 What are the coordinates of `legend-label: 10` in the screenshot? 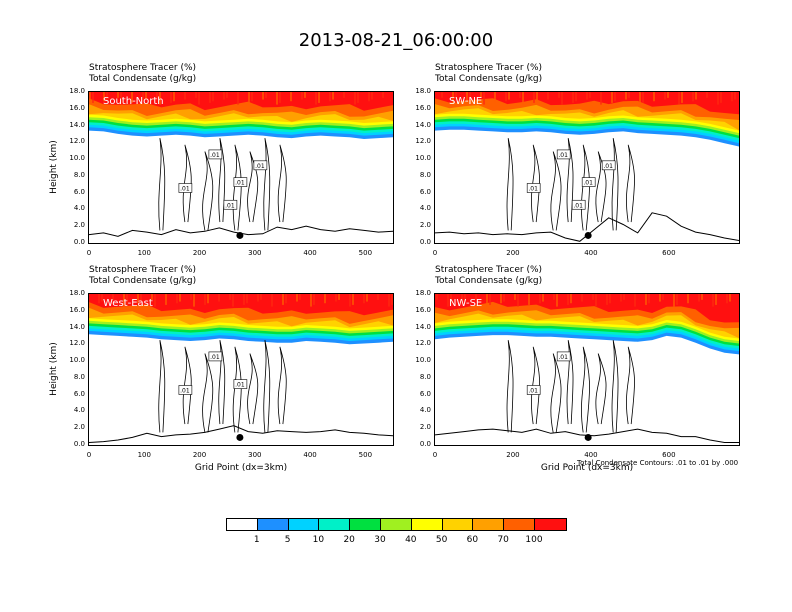 It's located at (318, 540).